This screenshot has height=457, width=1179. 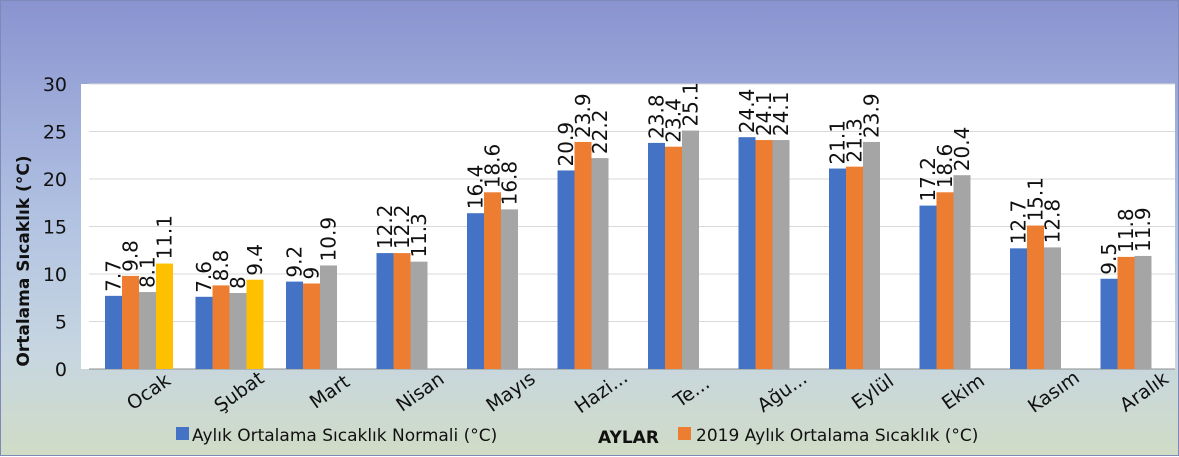 What do you see at coordinates (1053, 221) in the screenshot?
I see `data-label: 12.8` at bounding box center [1053, 221].